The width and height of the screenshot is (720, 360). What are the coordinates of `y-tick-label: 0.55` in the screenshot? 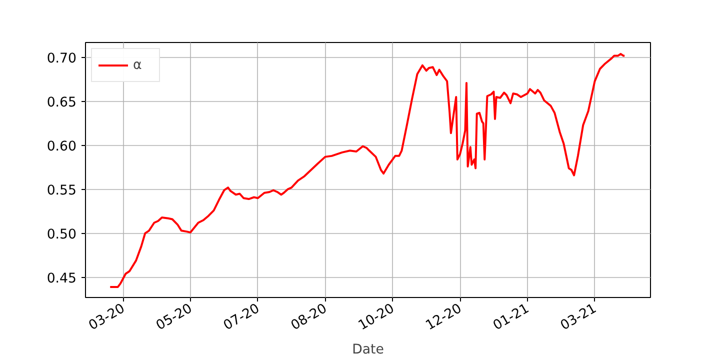 It's located at (61, 190).